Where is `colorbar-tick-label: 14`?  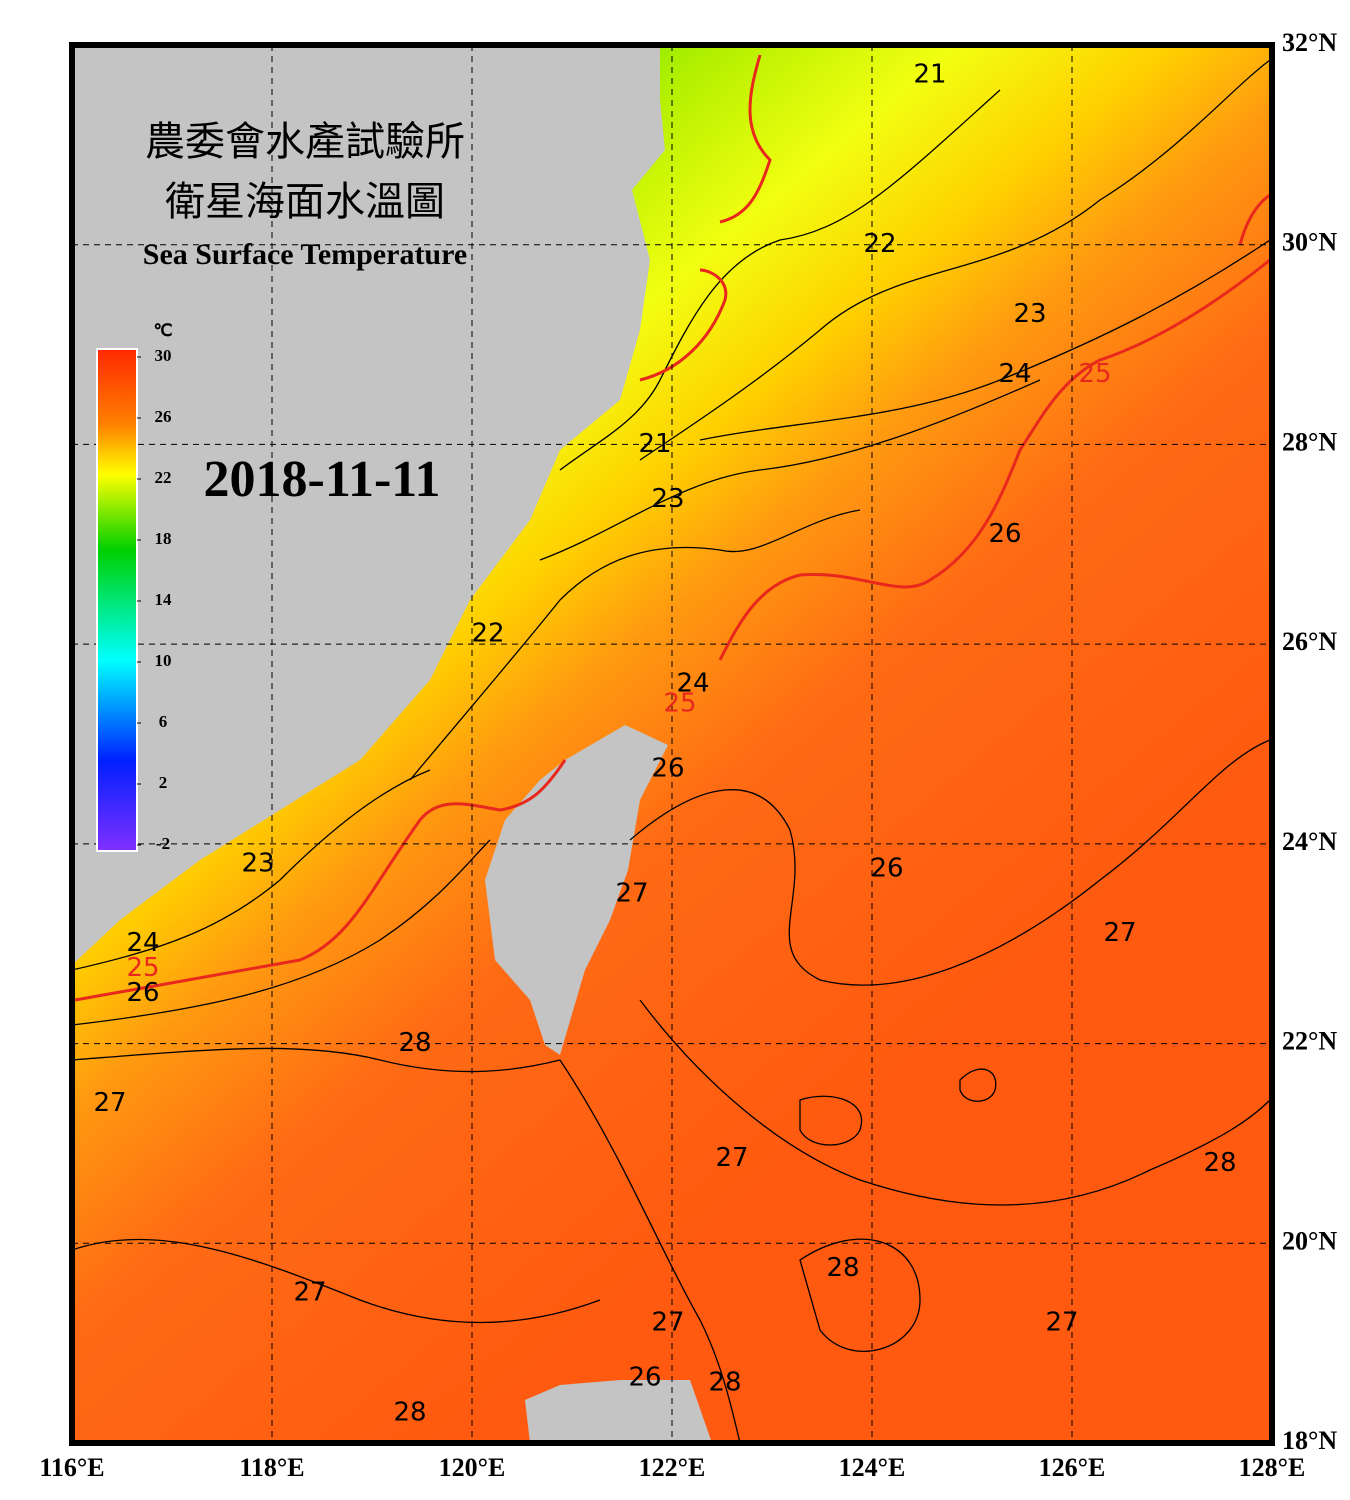 colorbar-tick-label: 14 is located at coordinates (164, 599).